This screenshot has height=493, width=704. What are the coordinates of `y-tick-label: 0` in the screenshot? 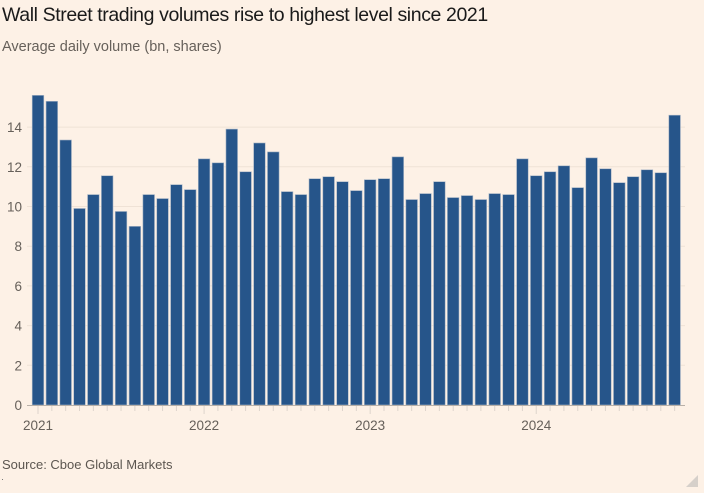 It's located at (18, 405).